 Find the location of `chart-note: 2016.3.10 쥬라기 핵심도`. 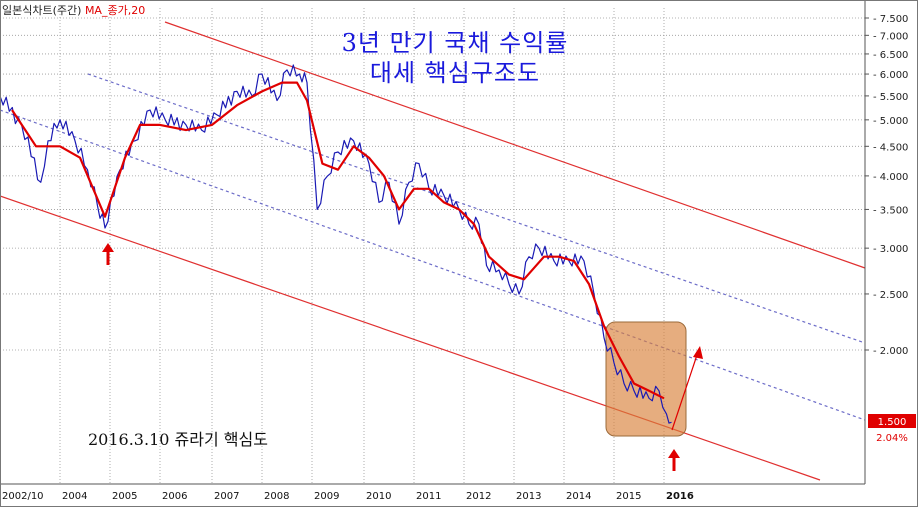

chart-note: 2016.3.10 쥬라기 핵심도 is located at coordinates (178, 439).